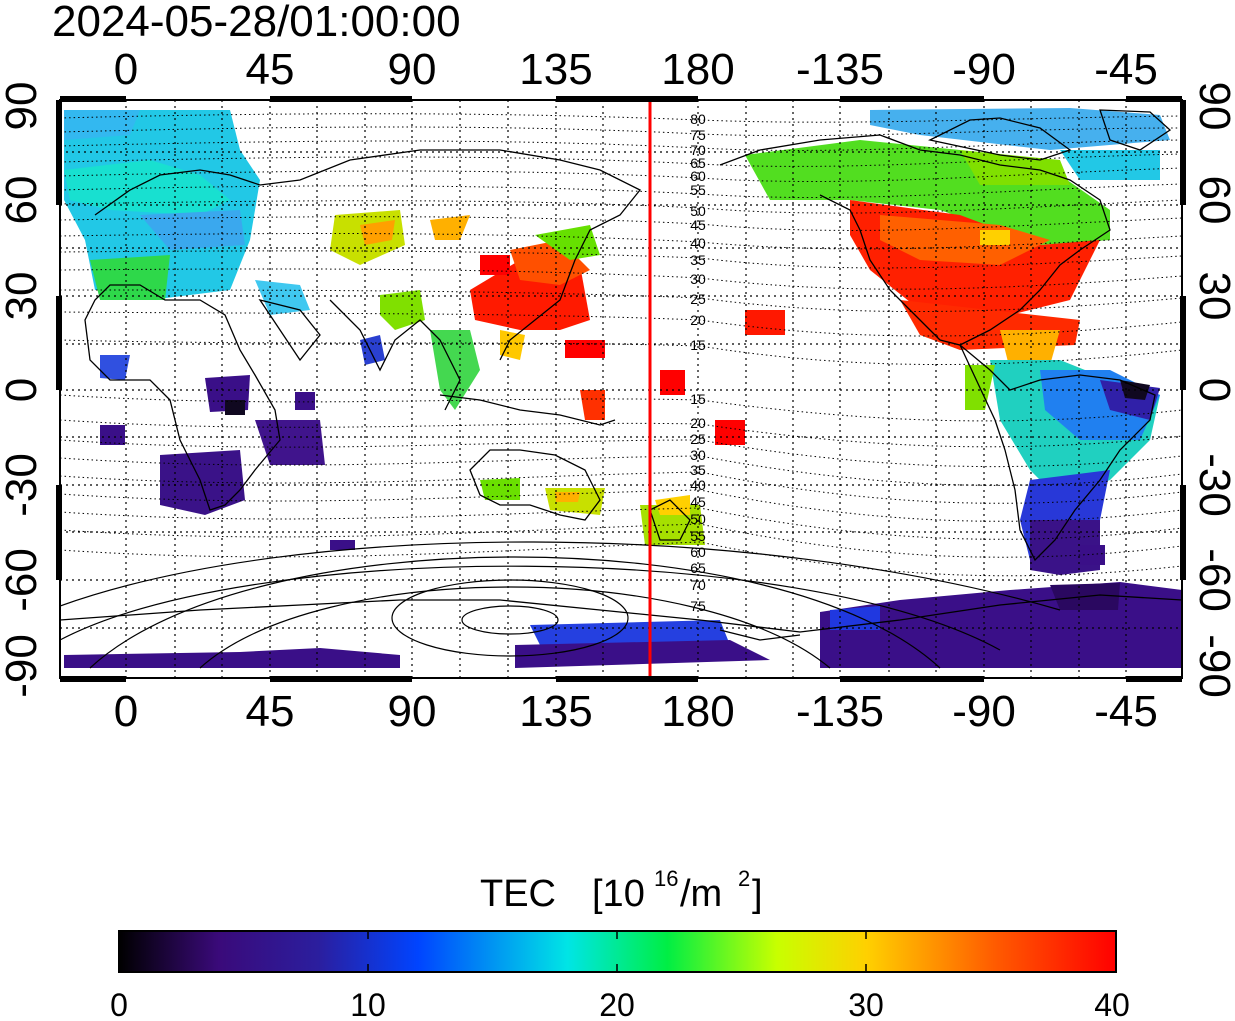  Describe the element at coordinates (697, 711) in the screenshot. I see `bottom-lon-label: 180` at that location.